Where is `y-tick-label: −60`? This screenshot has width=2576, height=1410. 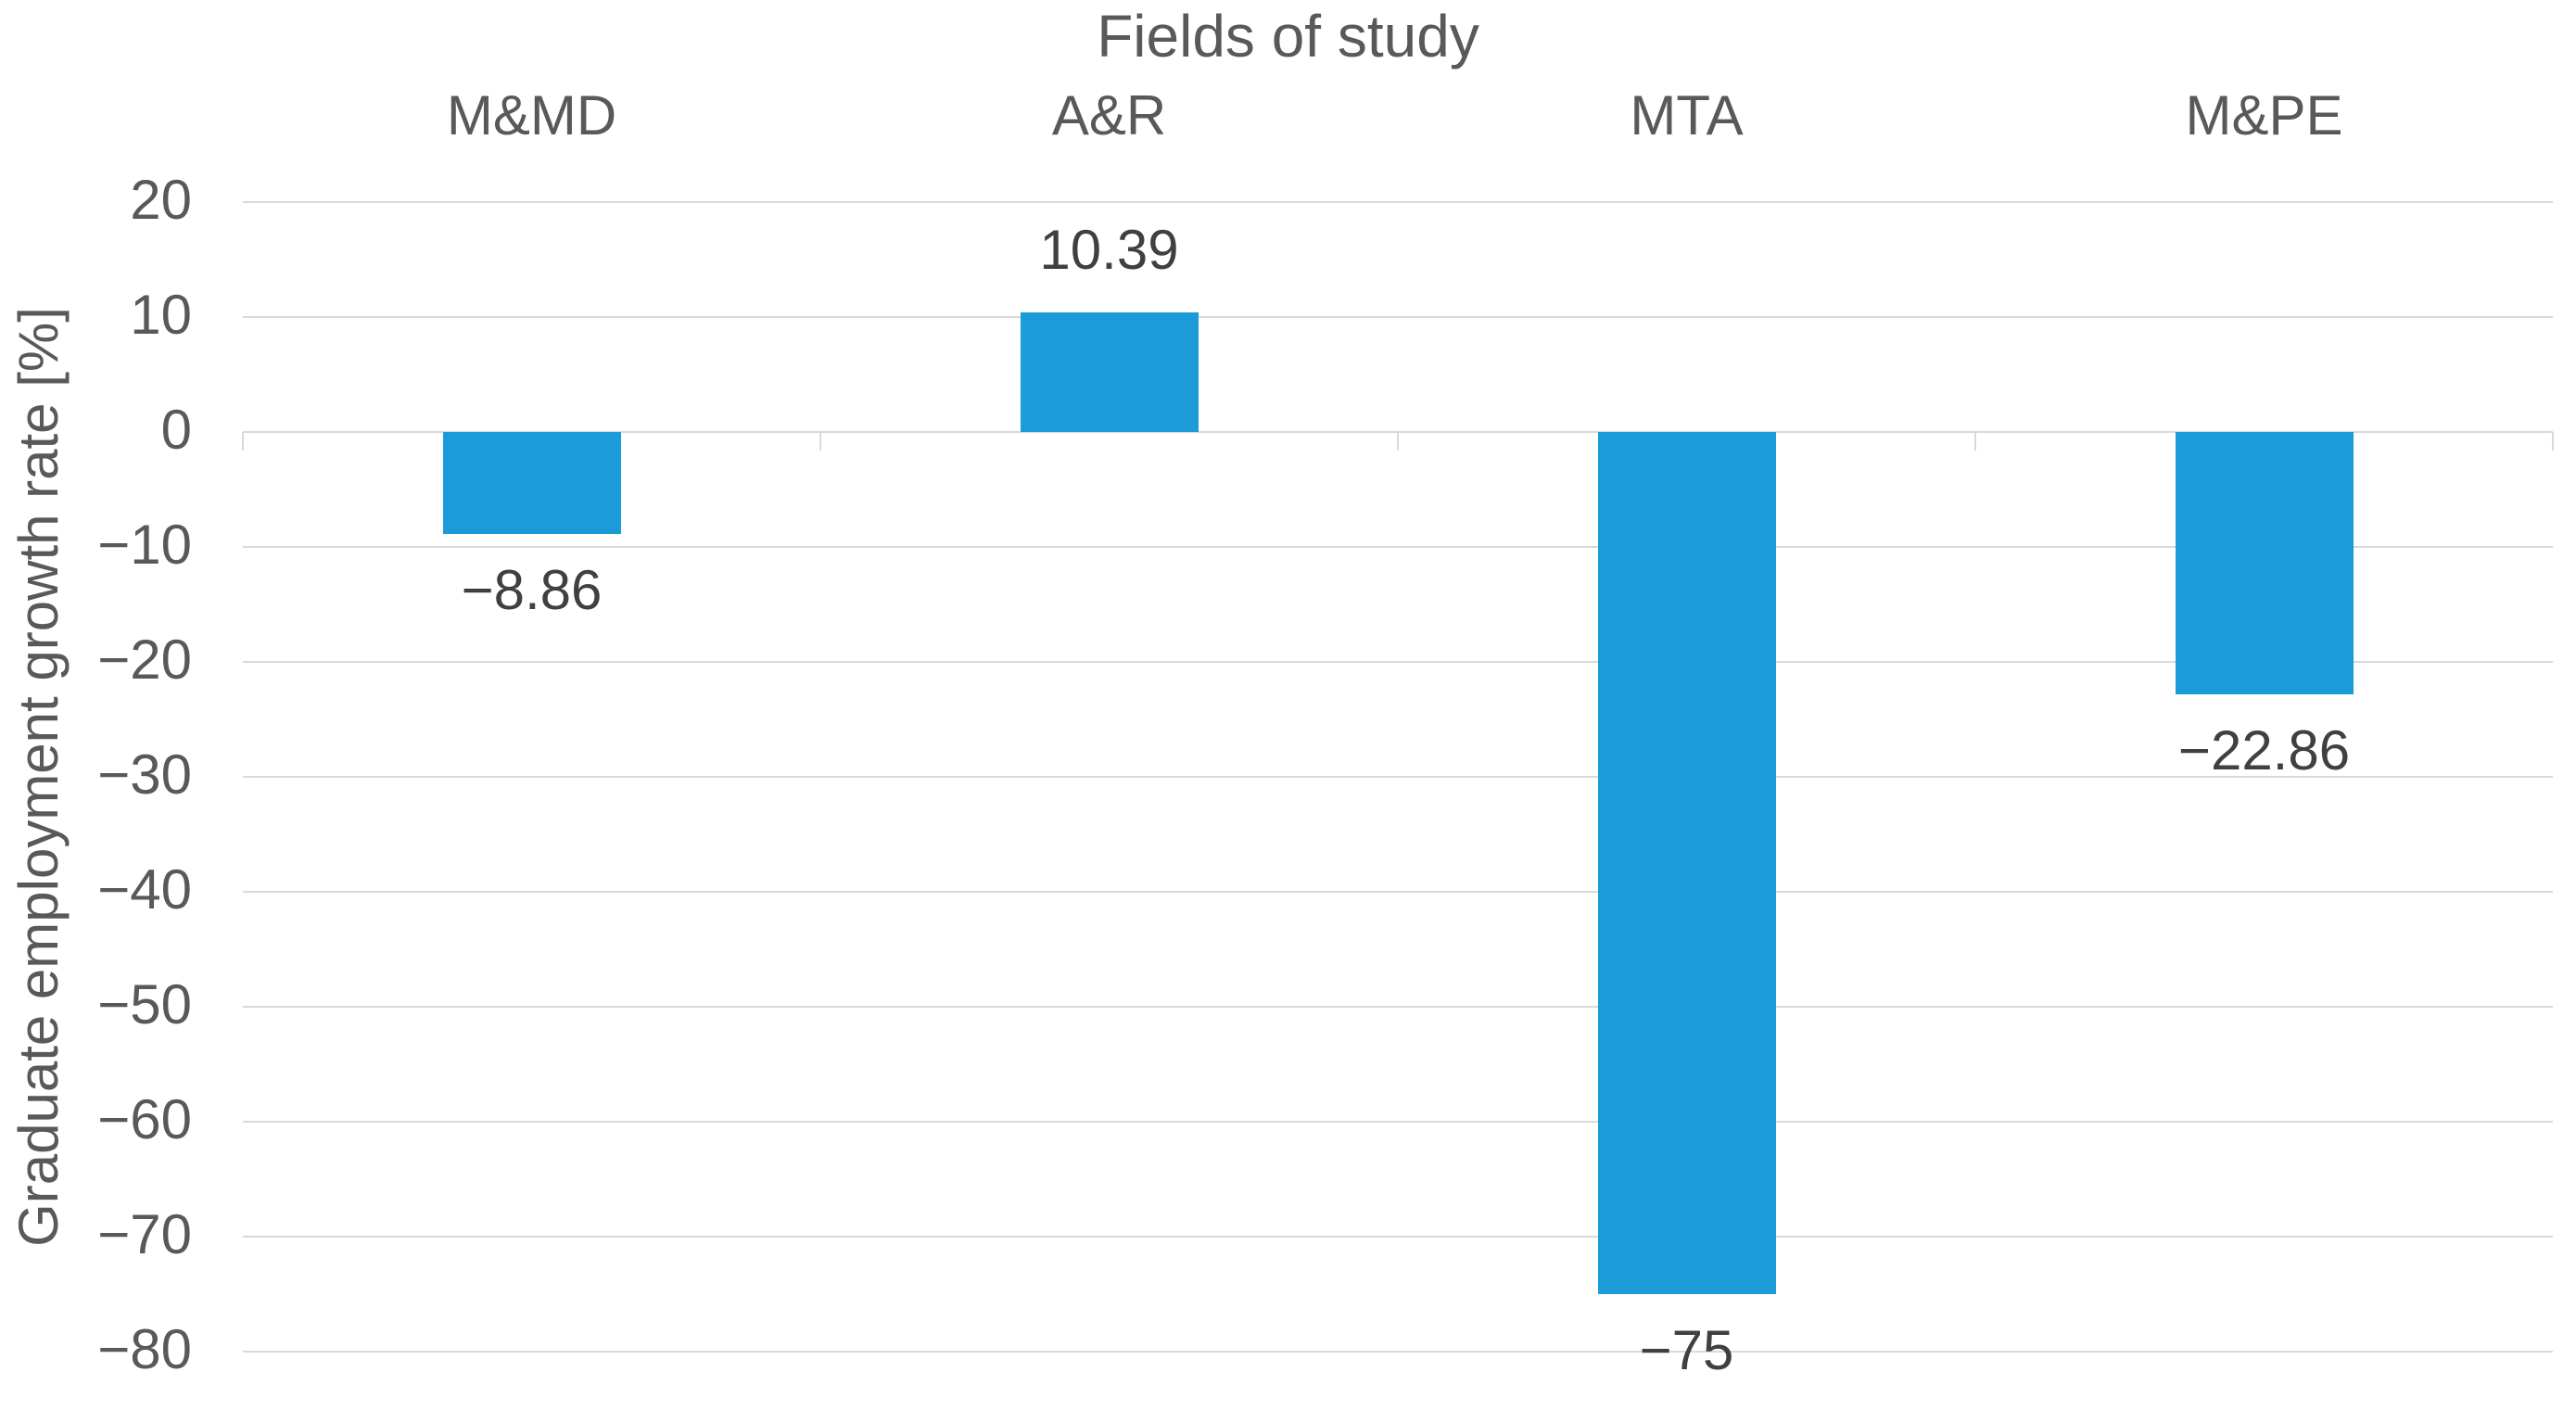
y-tick-label: −60 is located at coordinates (144, 1119).